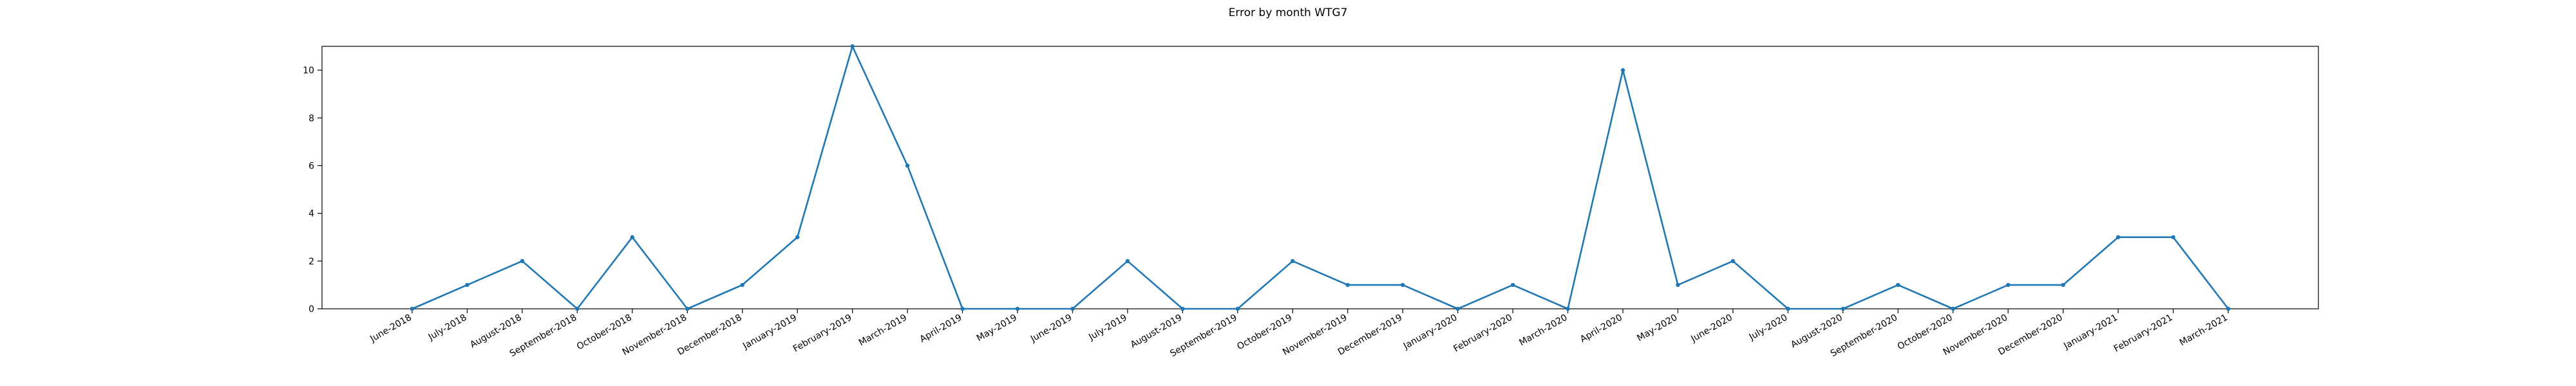 The image size is (2576, 386). I want to click on x-tick-label: June-2018, so click(390, 329).